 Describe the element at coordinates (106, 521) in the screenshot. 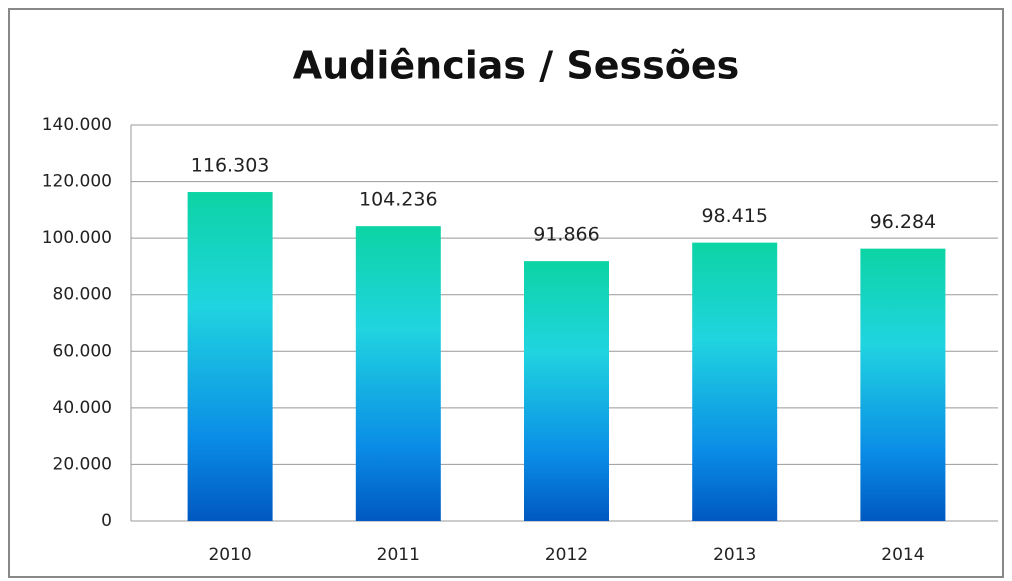

I see `y-tick-label: 0` at that location.